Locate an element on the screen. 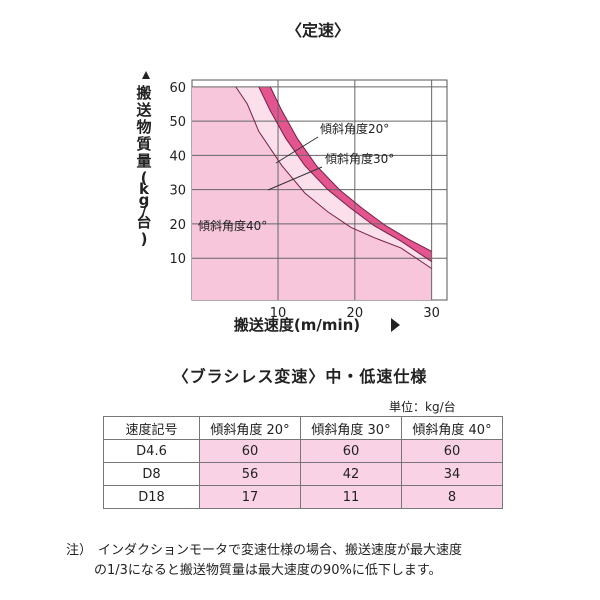 This screenshot has width=600, height=600. y-tick-label: 50 is located at coordinates (177, 122).